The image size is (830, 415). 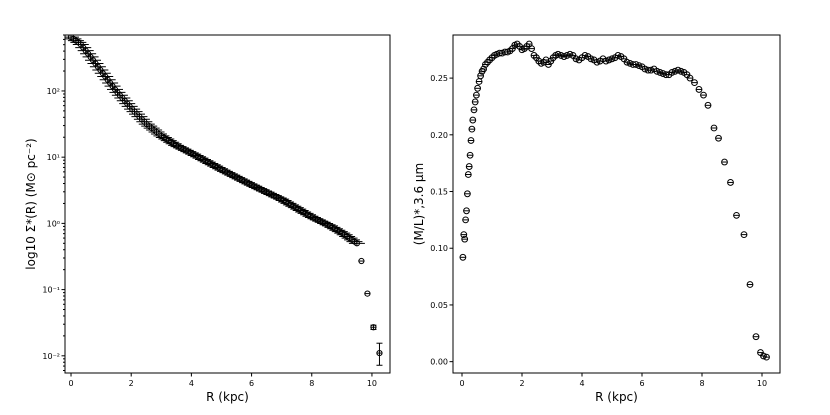 I want to click on right-y-tick-label: 0.25, so click(x=439, y=78).